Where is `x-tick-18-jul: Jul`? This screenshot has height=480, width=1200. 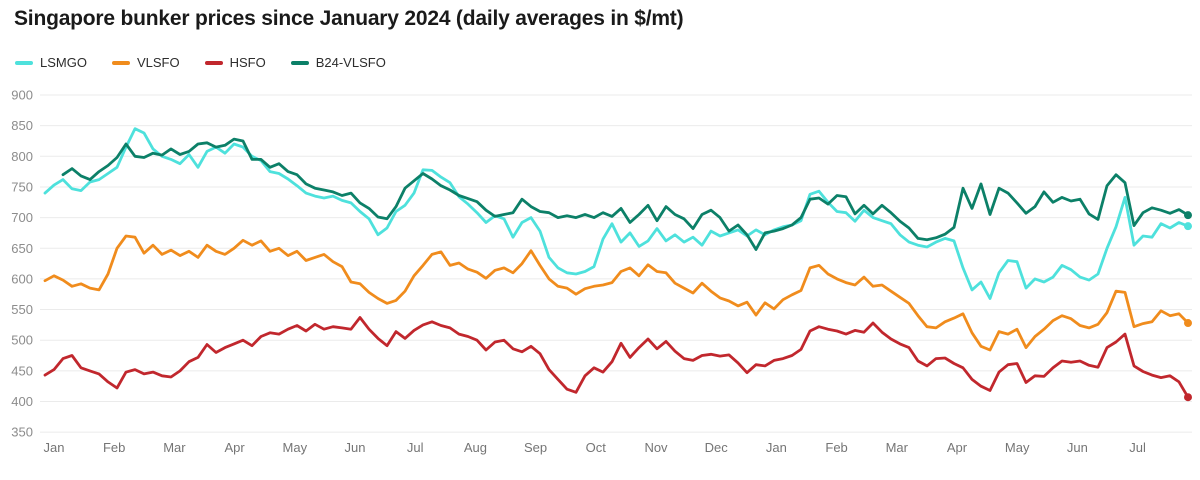
x-tick-18-jul: Jul is located at coordinates (1137, 447).